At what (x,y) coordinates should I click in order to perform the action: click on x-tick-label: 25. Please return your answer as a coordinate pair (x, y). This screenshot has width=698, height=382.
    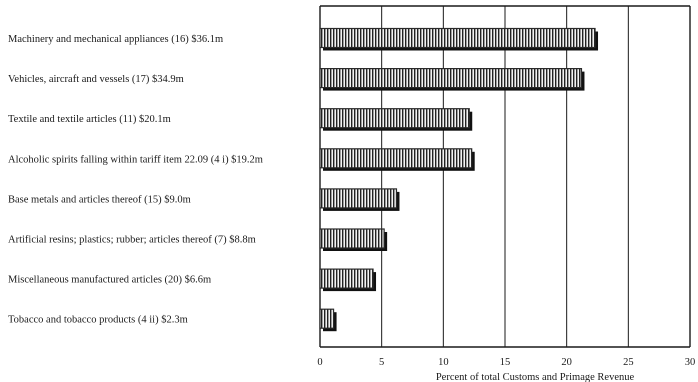
    Looking at the image, I should click on (628, 362).